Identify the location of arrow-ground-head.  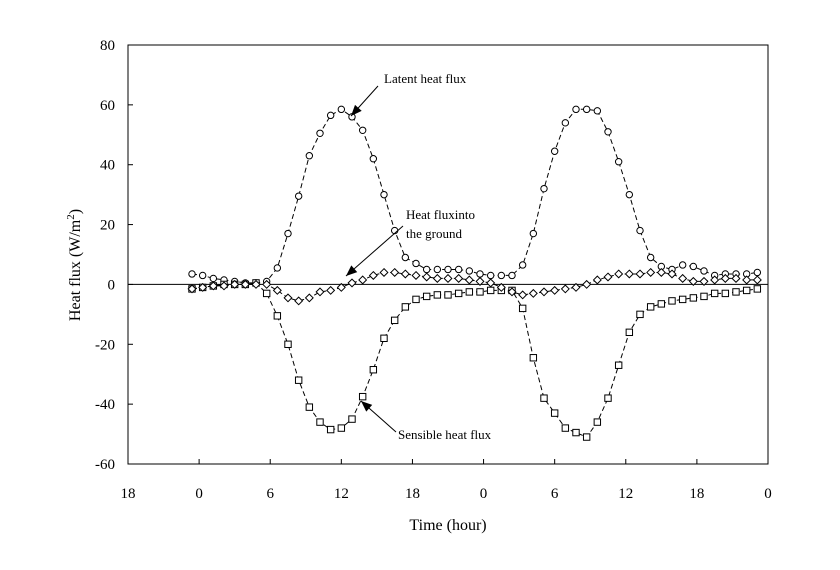
(352, 270).